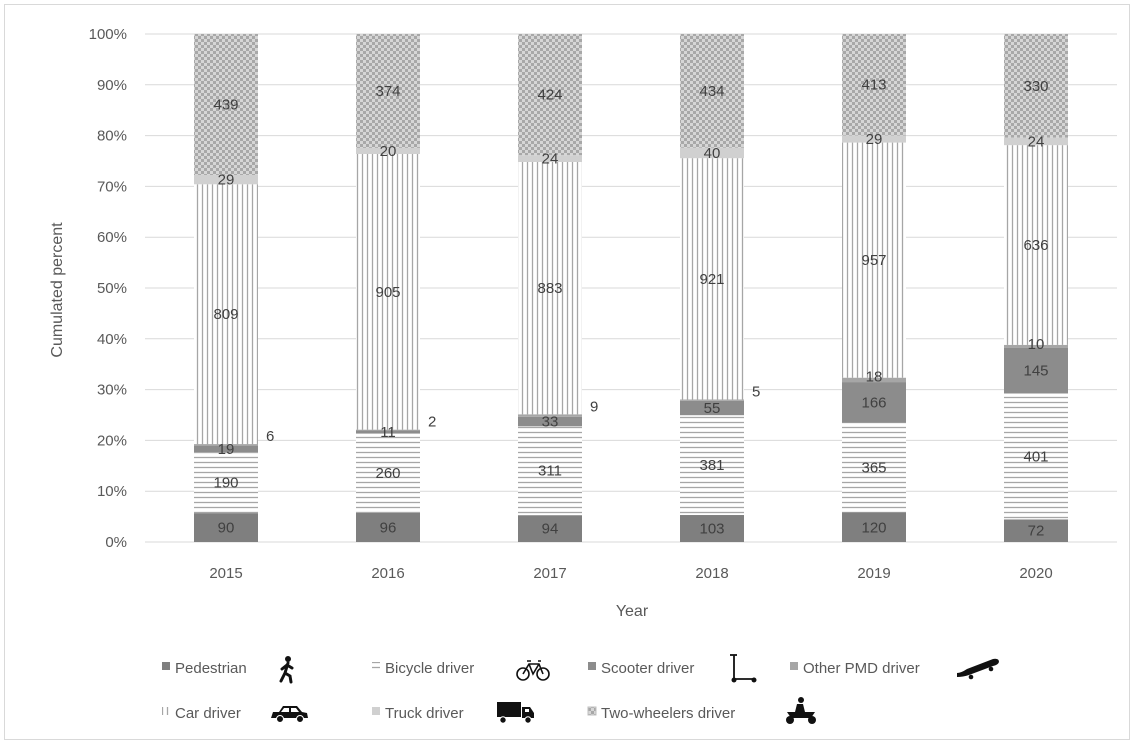 The width and height of the screenshot is (1135, 745). I want to click on kick-scooter-icon, so click(743, 668).